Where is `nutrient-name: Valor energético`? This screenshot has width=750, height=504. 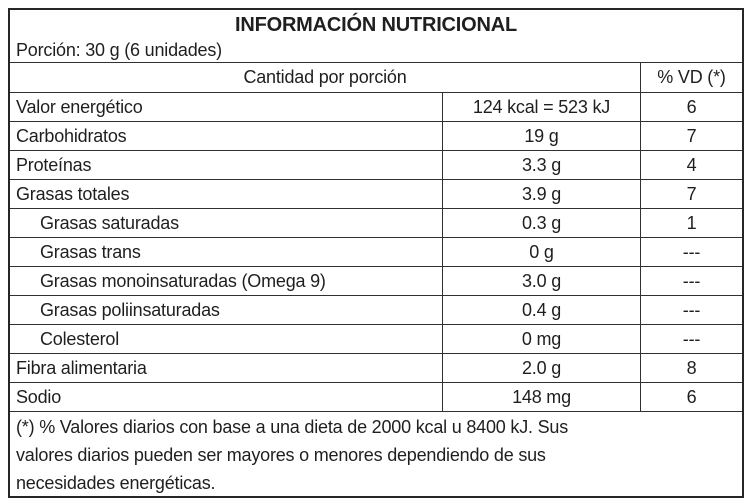 nutrient-name: Valor energético is located at coordinates (79, 107).